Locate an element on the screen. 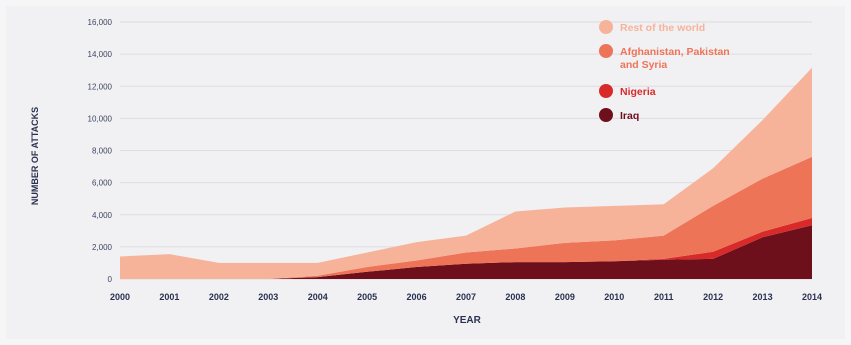 The height and width of the screenshot is (345, 851). y-tick-label: 14,000 is located at coordinates (100, 54).